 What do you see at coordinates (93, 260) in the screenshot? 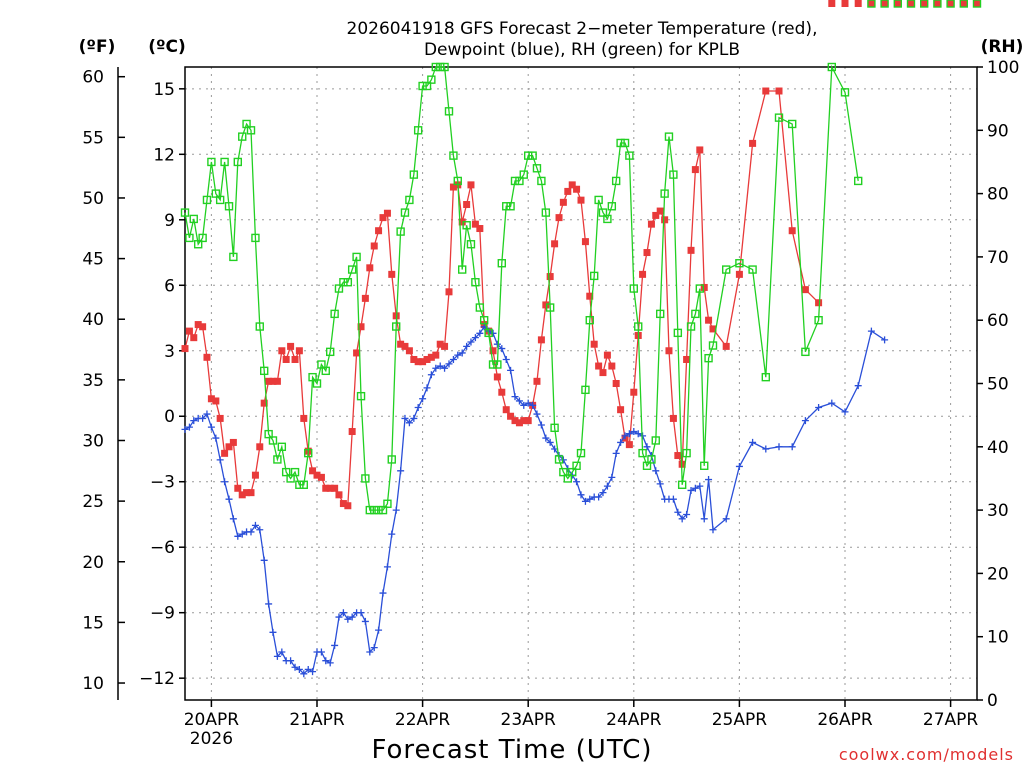
I see `fahrenheit-tick-label: 45` at bounding box center [93, 260].